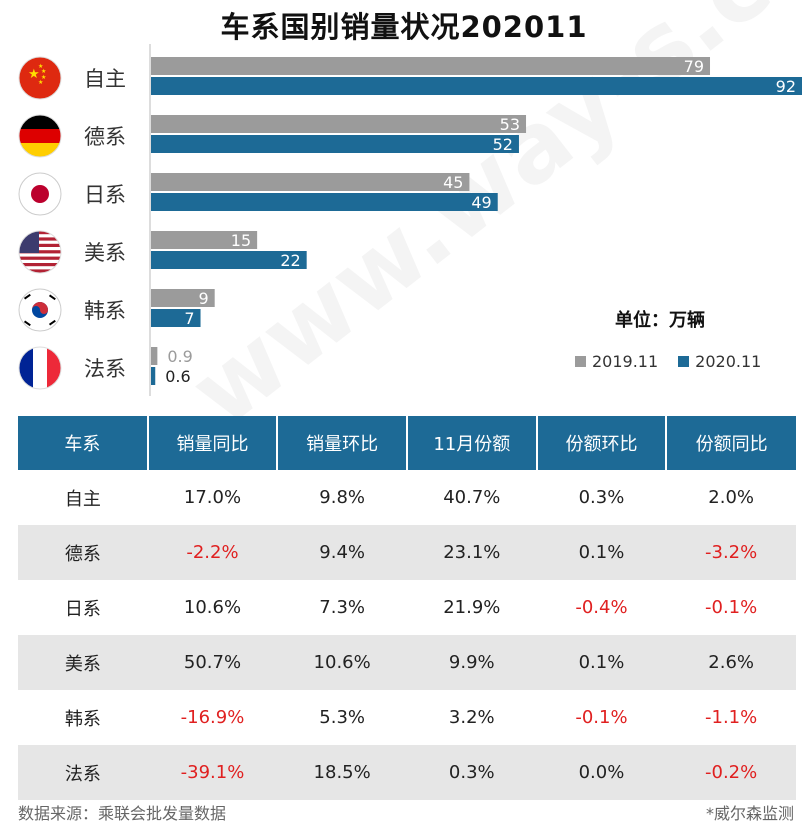 The height and width of the screenshot is (835, 808). What do you see at coordinates (731, 662) in the screenshot?
I see `table-cell: 2.6%` at bounding box center [731, 662].